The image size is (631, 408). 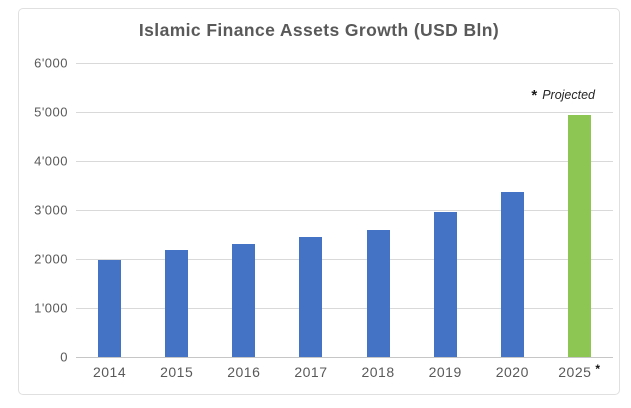 I want to click on bar-2020, so click(x=512, y=274).